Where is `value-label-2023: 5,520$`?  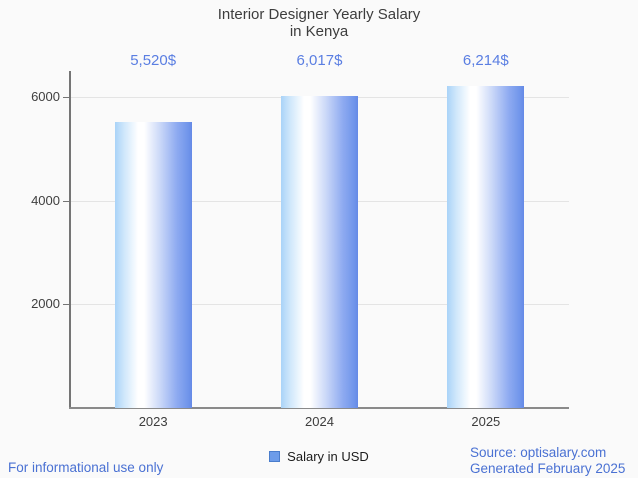 value-label-2023: 5,520$ is located at coordinates (153, 60).